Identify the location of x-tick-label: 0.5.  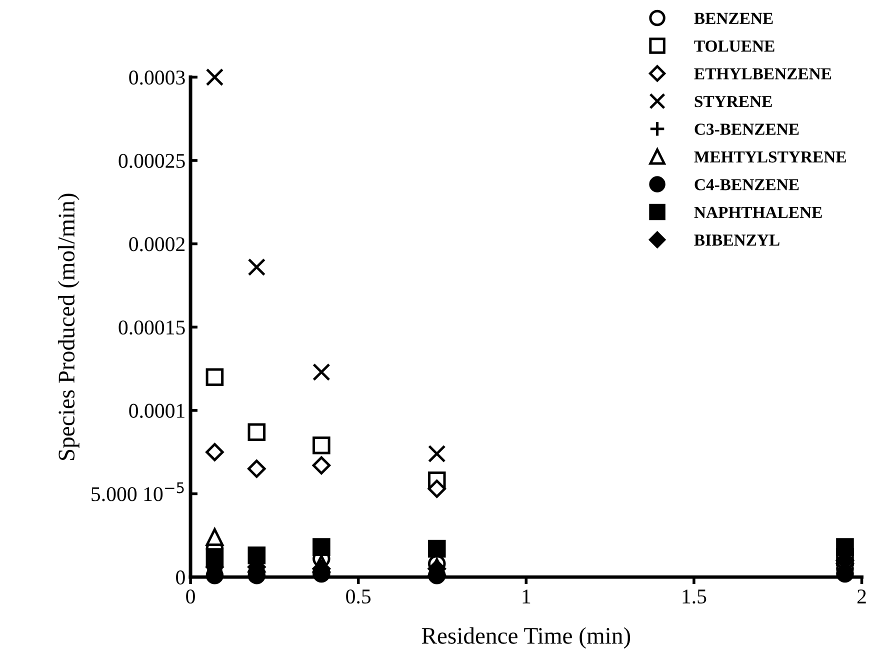
(358, 596).